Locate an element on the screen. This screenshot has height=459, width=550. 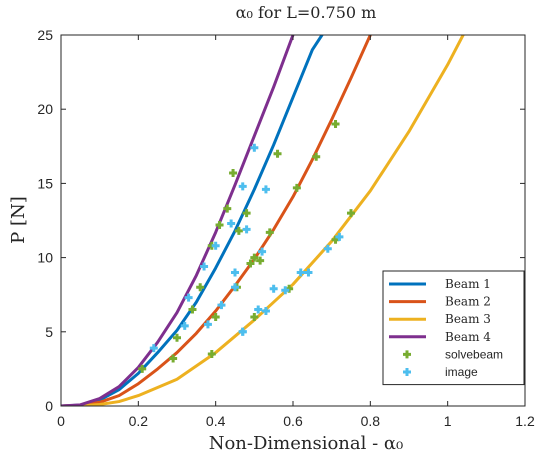
x-tick-label: 0.8 is located at coordinates (371, 421).